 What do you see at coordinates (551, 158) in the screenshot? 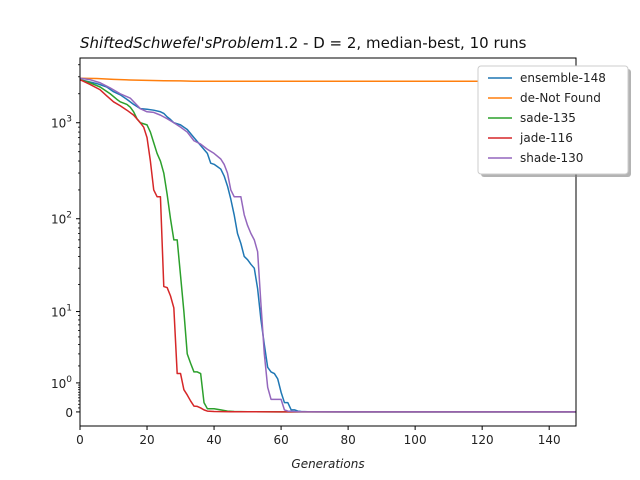
I see `legend-entry: shade-130` at bounding box center [551, 158].